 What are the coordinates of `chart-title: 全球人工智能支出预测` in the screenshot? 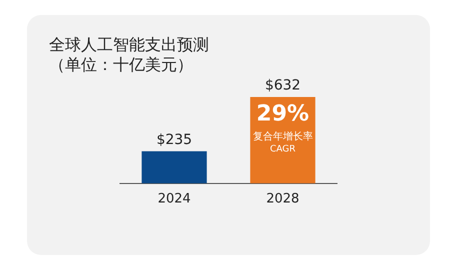 It's located at (129, 45).